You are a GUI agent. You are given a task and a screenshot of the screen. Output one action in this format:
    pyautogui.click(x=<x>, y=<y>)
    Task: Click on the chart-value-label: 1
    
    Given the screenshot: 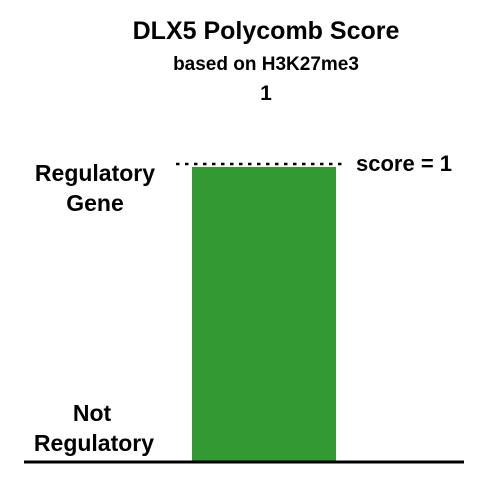 What is the action you would take?
    pyautogui.click(x=266, y=93)
    